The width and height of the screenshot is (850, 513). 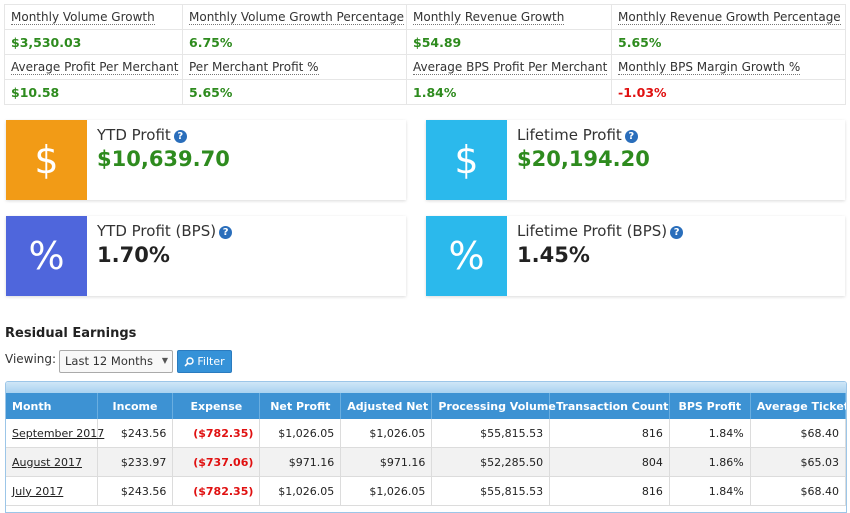 I want to click on metric-value-avg-profit-merchant: $10.58, so click(x=93, y=92).